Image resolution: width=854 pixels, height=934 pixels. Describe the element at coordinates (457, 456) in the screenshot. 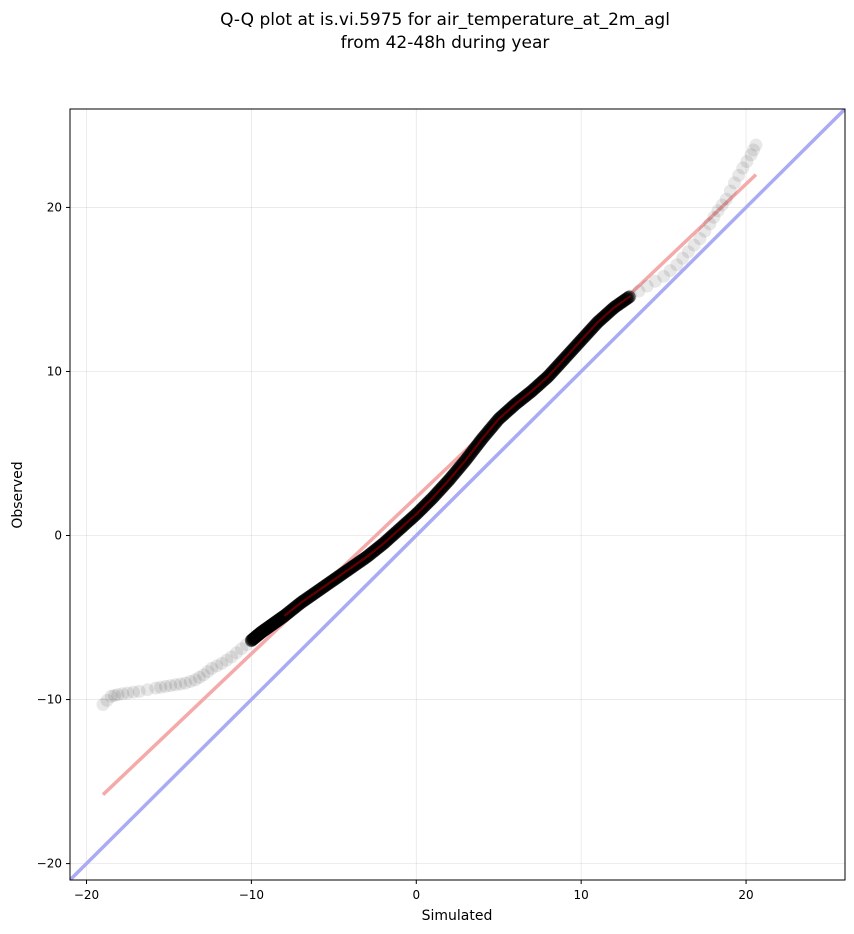

I see `quantile-core-line` at that location.